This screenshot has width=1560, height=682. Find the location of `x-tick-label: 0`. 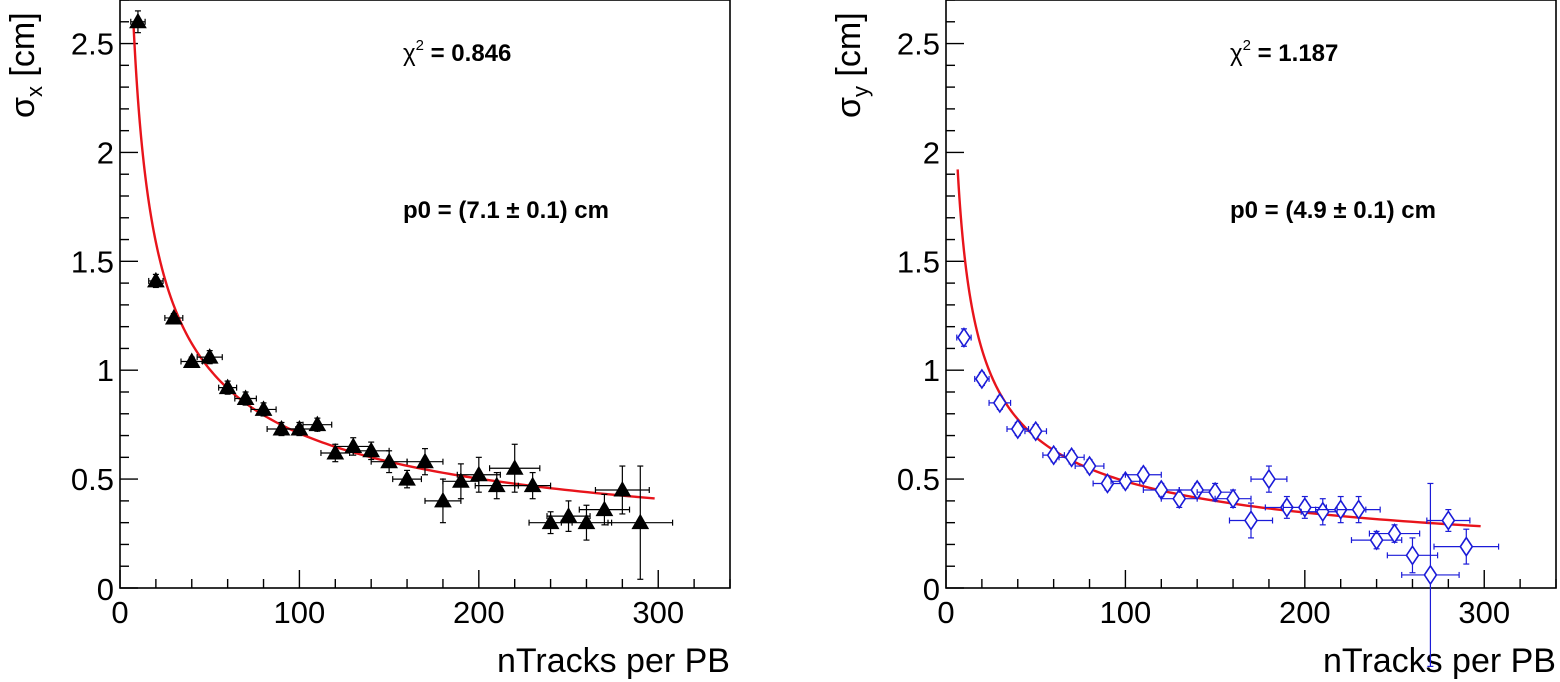

x-tick-label: 0 is located at coordinates (945, 612).